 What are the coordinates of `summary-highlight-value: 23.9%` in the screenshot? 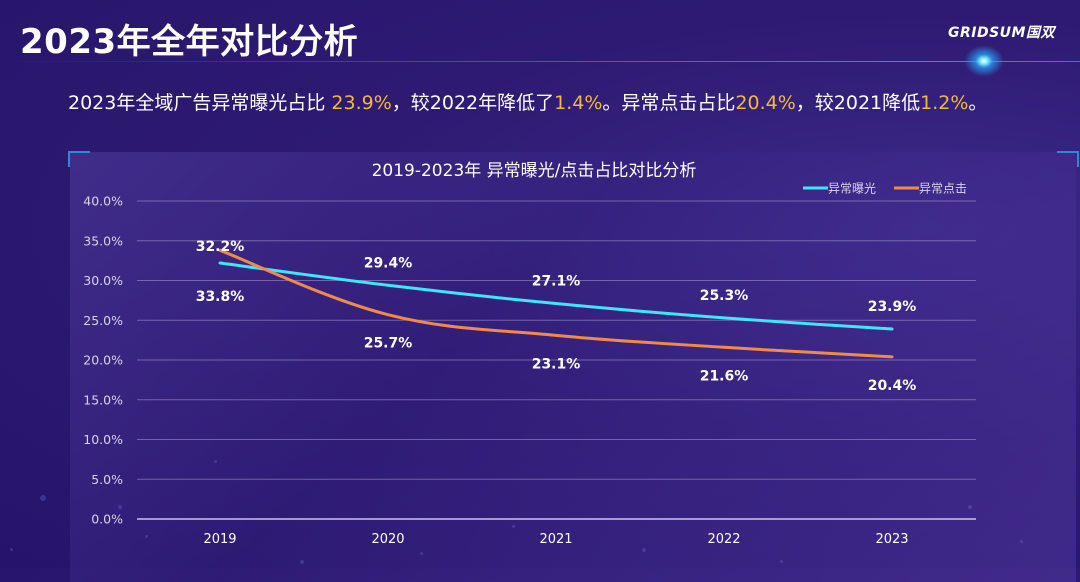 It's located at (361, 103).